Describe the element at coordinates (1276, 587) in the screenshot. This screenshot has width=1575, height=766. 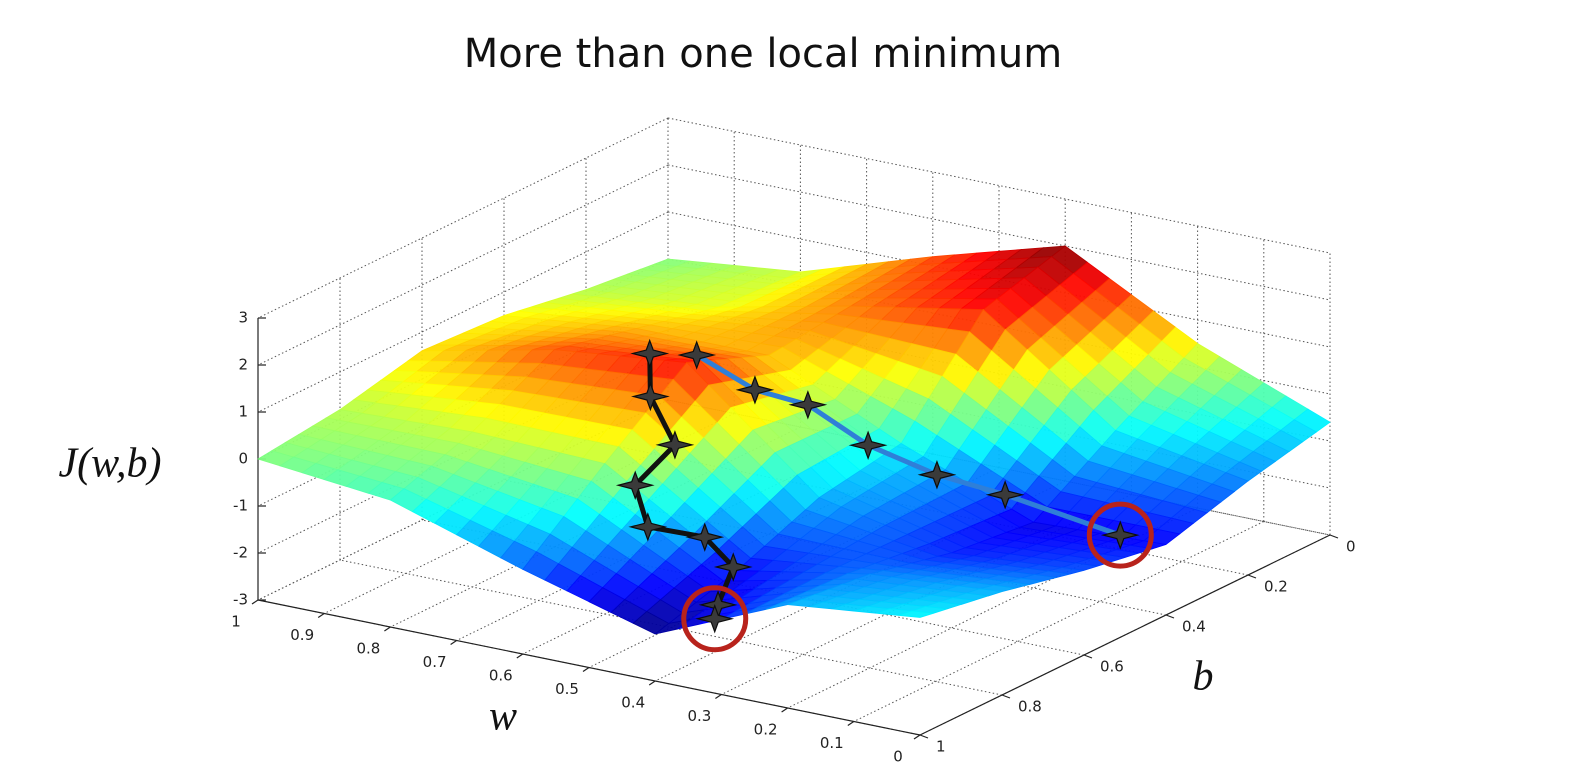
I see `y-tick-label: 0.2` at that location.